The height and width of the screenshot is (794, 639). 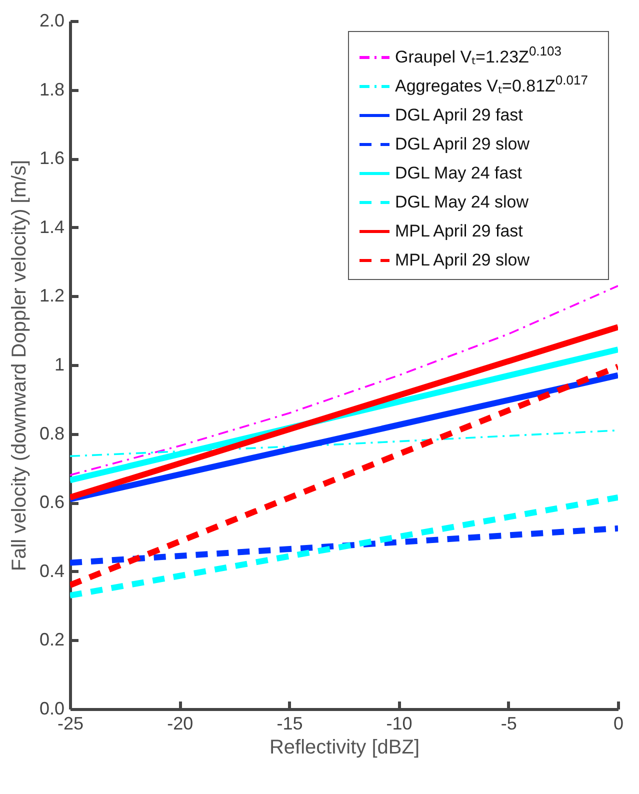 What do you see at coordinates (459, 115) in the screenshot?
I see `legend-label: DGL April 29 fast` at bounding box center [459, 115].